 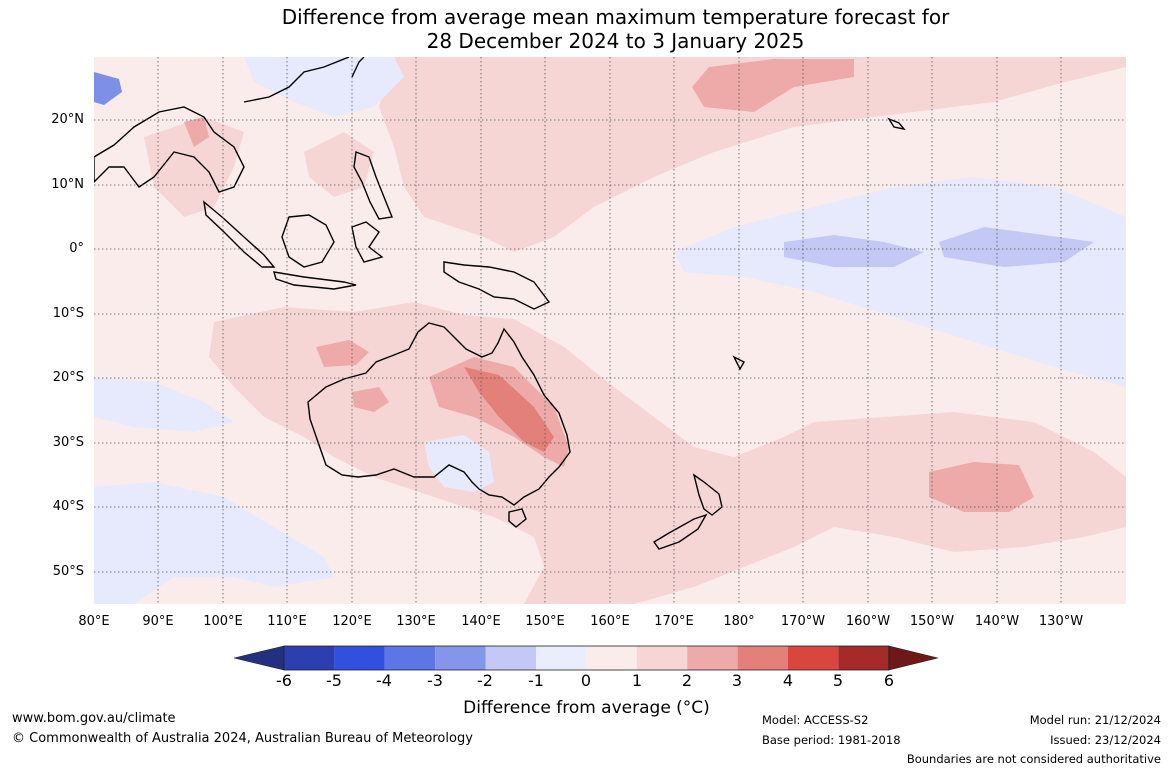 What do you see at coordinates (739, 621) in the screenshot?
I see `lon-label-180: 180°` at bounding box center [739, 621].